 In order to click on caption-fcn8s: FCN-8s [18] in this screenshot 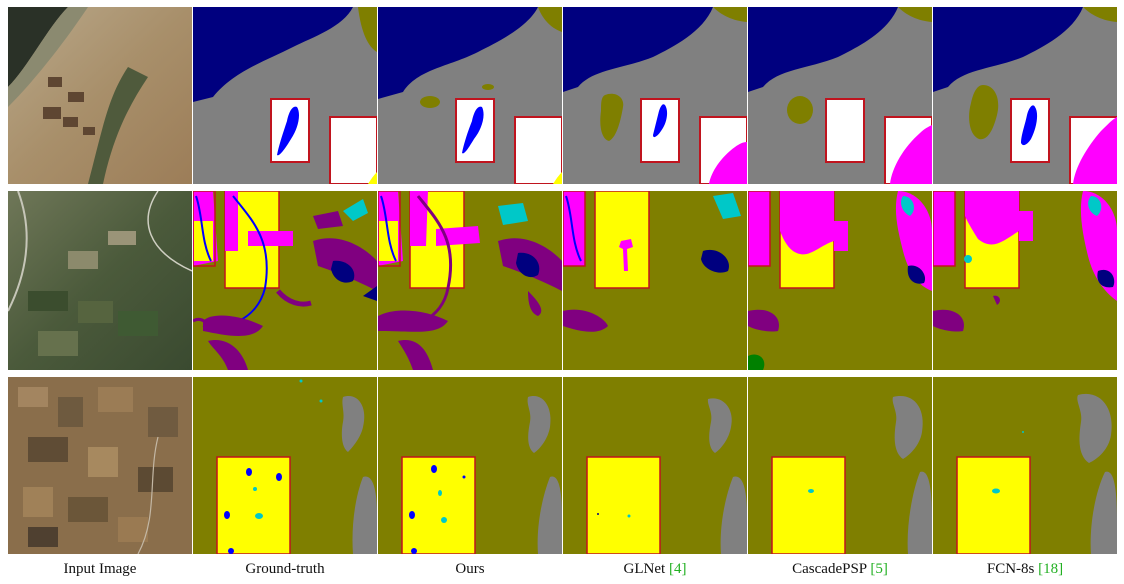, I will do `click(1025, 572)`.